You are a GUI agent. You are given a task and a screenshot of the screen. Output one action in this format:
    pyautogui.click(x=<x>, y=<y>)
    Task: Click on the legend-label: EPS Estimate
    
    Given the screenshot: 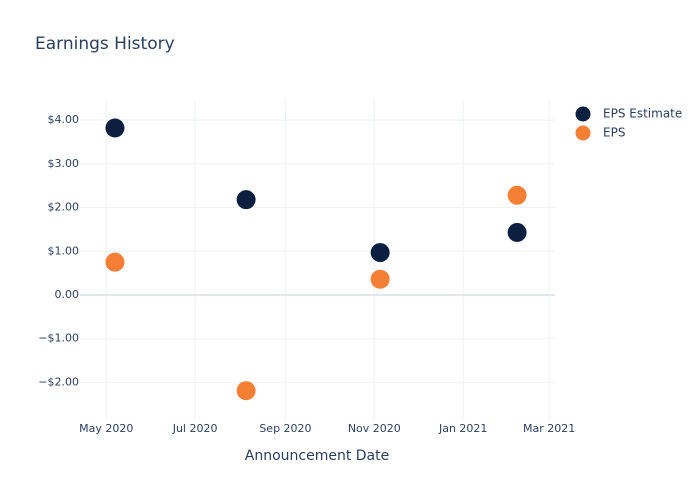 What is the action you would take?
    pyautogui.click(x=642, y=114)
    